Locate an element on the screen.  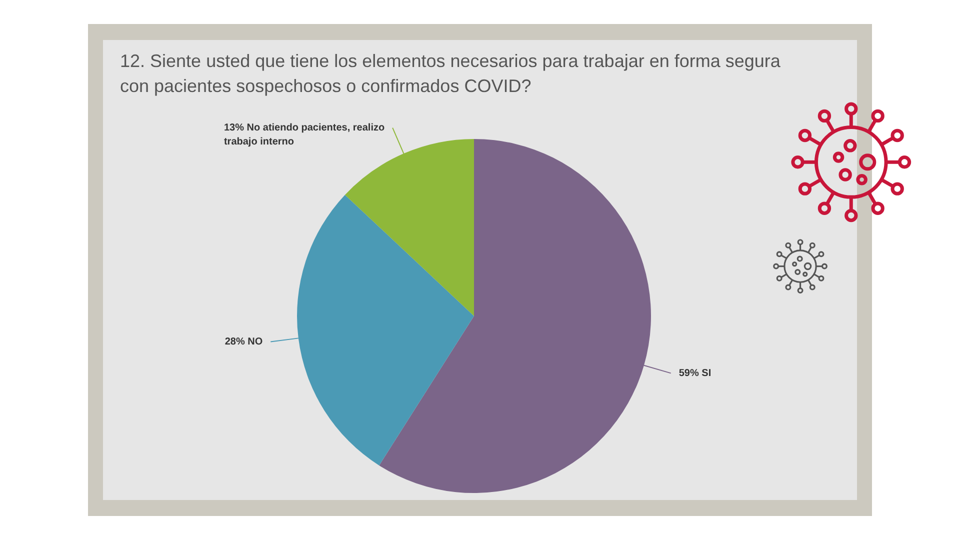
slice-label: 28% NO is located at coordinates (243, 342).